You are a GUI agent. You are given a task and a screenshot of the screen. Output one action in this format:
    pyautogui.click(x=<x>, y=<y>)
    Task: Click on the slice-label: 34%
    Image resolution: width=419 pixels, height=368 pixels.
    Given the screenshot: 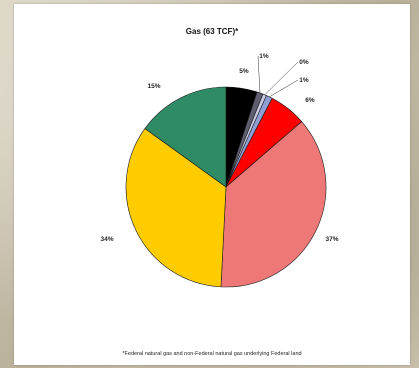 What is the action you would take?
    pyautogui.click(x=106, y=239)
    